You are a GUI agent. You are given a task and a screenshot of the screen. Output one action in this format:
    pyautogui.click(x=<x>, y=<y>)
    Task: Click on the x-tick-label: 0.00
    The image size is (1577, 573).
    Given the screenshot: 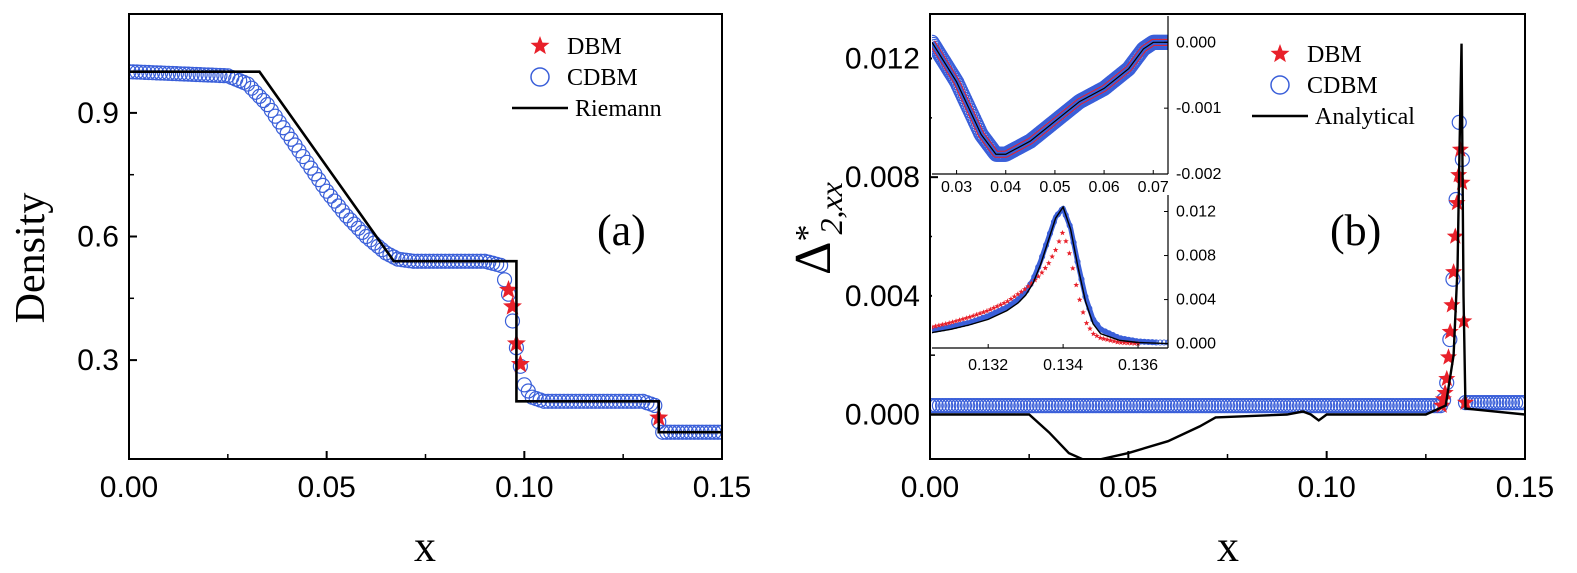 What is the action you would take?
    pyautogui.click(x=930, y=487)
    